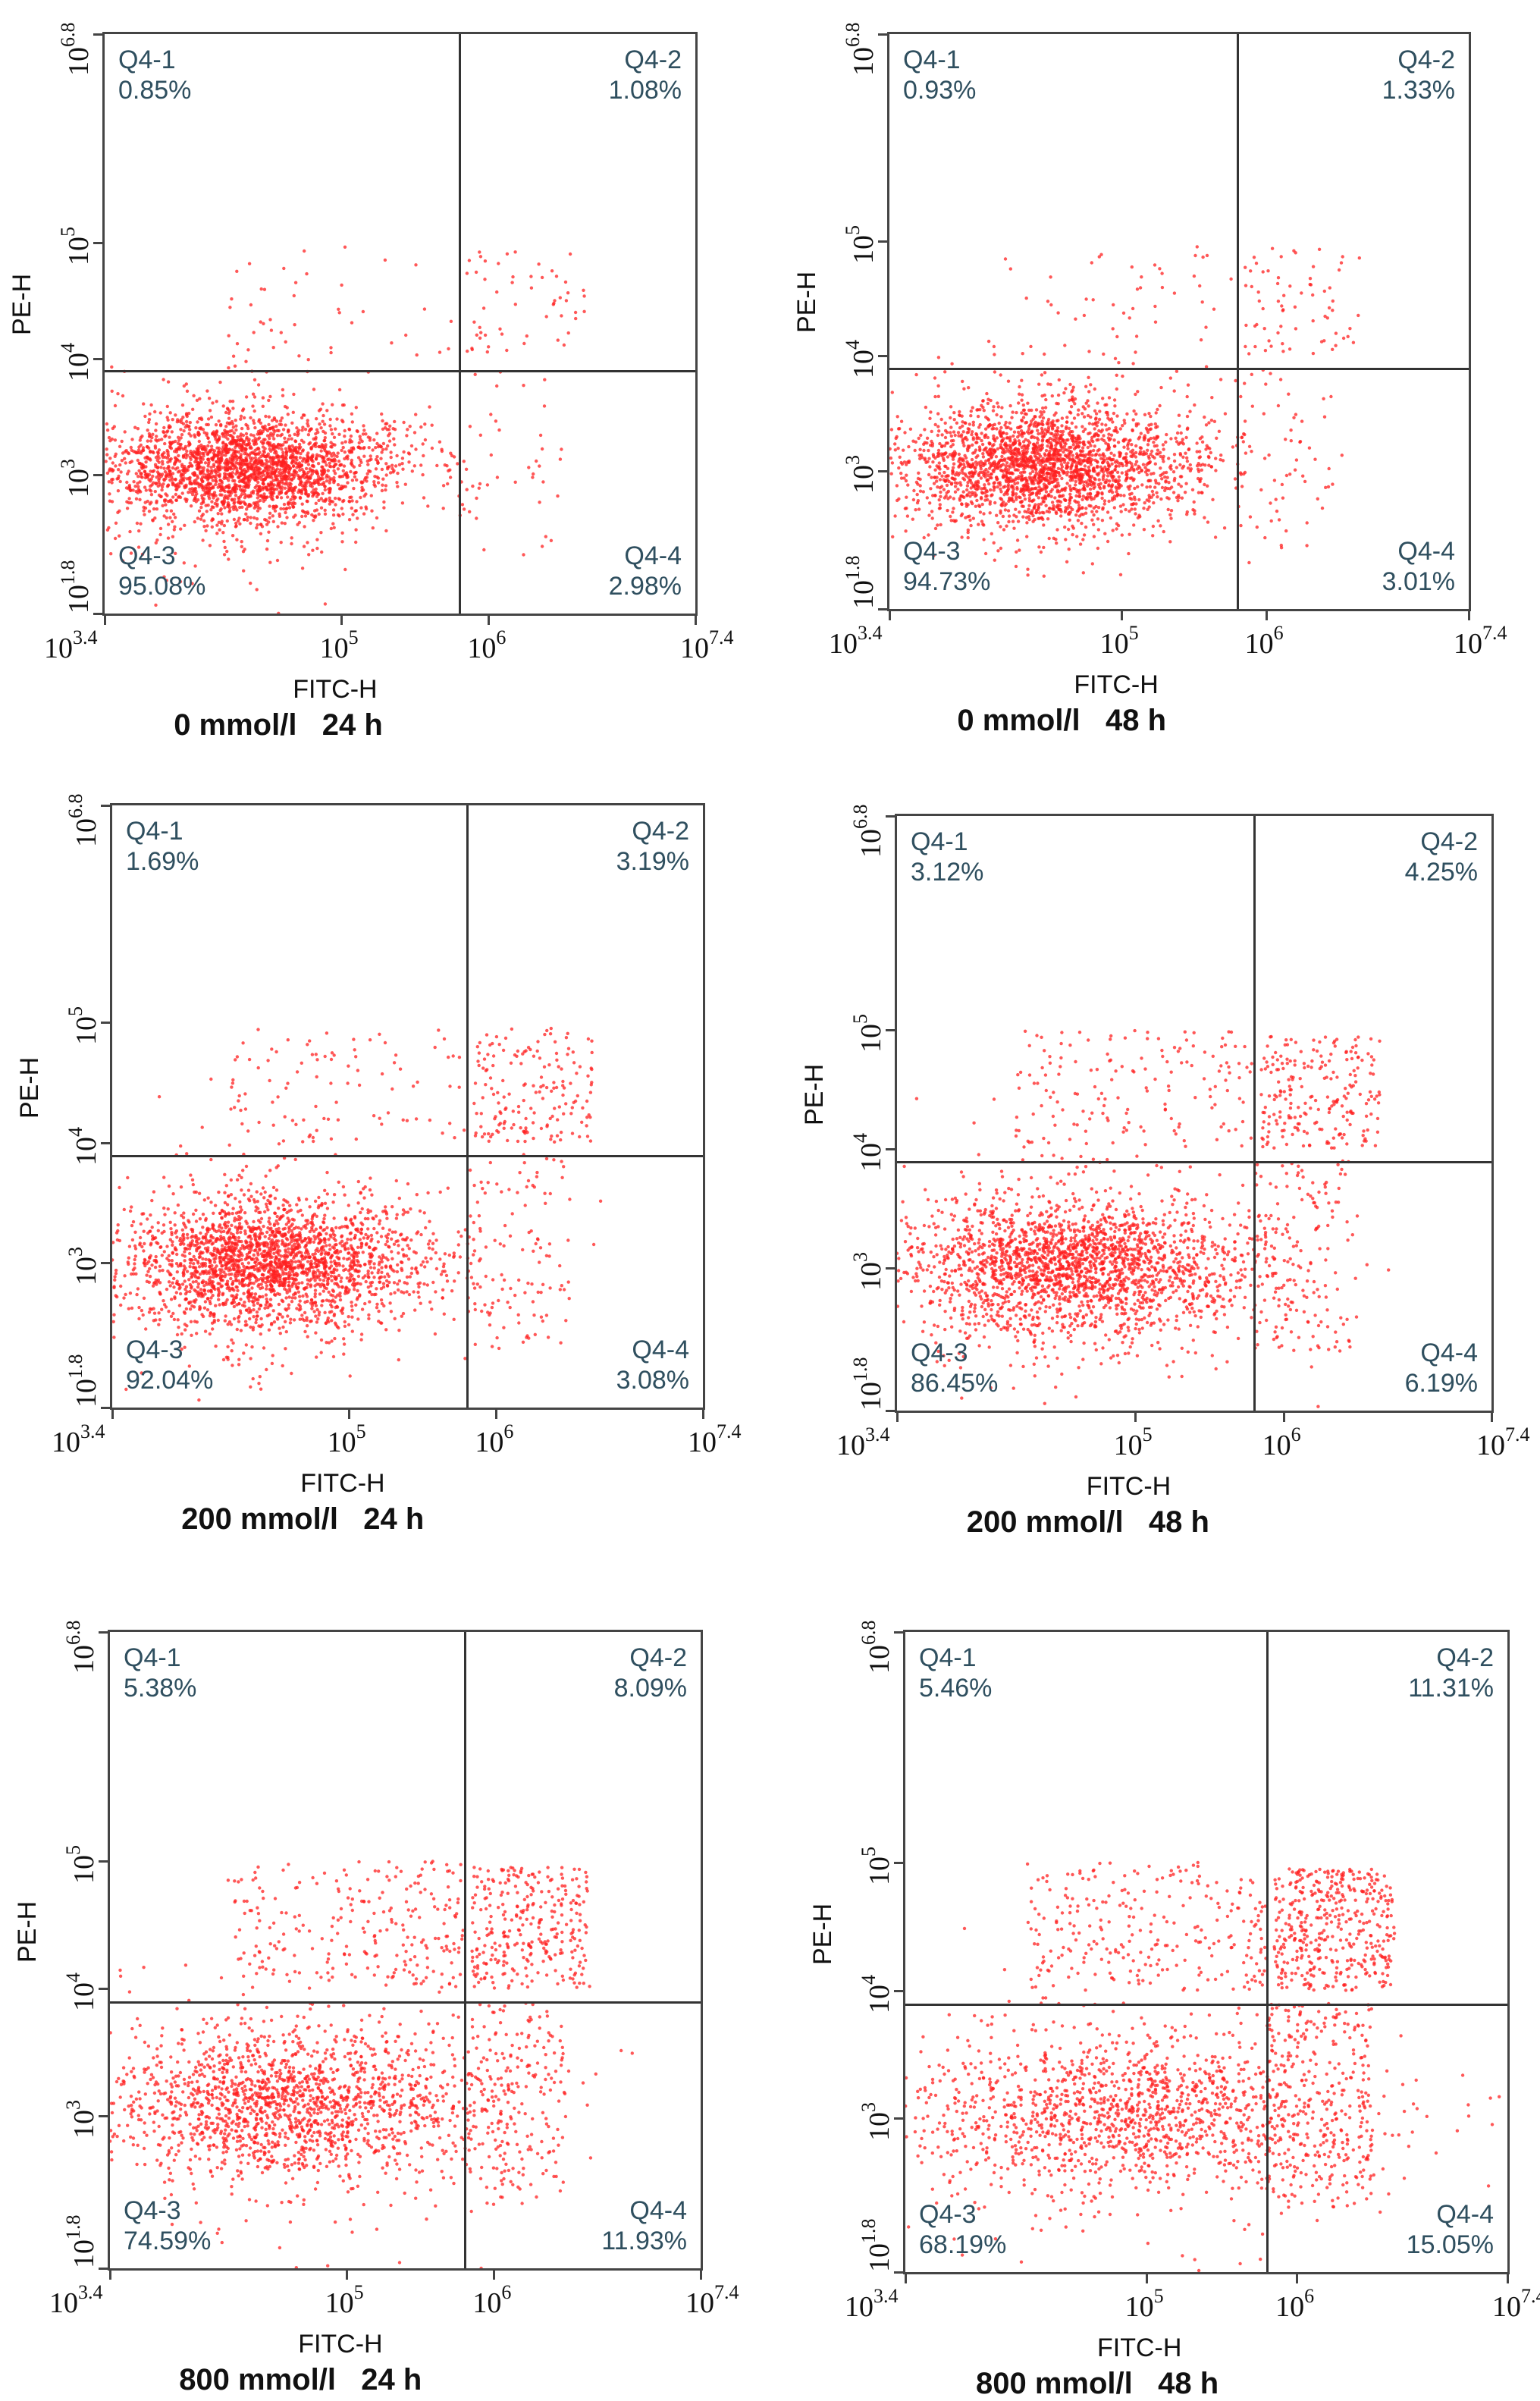 The height and width of the screenshot is (2401, 1540). Describe the element at coordinates (400, 324) in the screenshot. I see `event-dots` at that location.